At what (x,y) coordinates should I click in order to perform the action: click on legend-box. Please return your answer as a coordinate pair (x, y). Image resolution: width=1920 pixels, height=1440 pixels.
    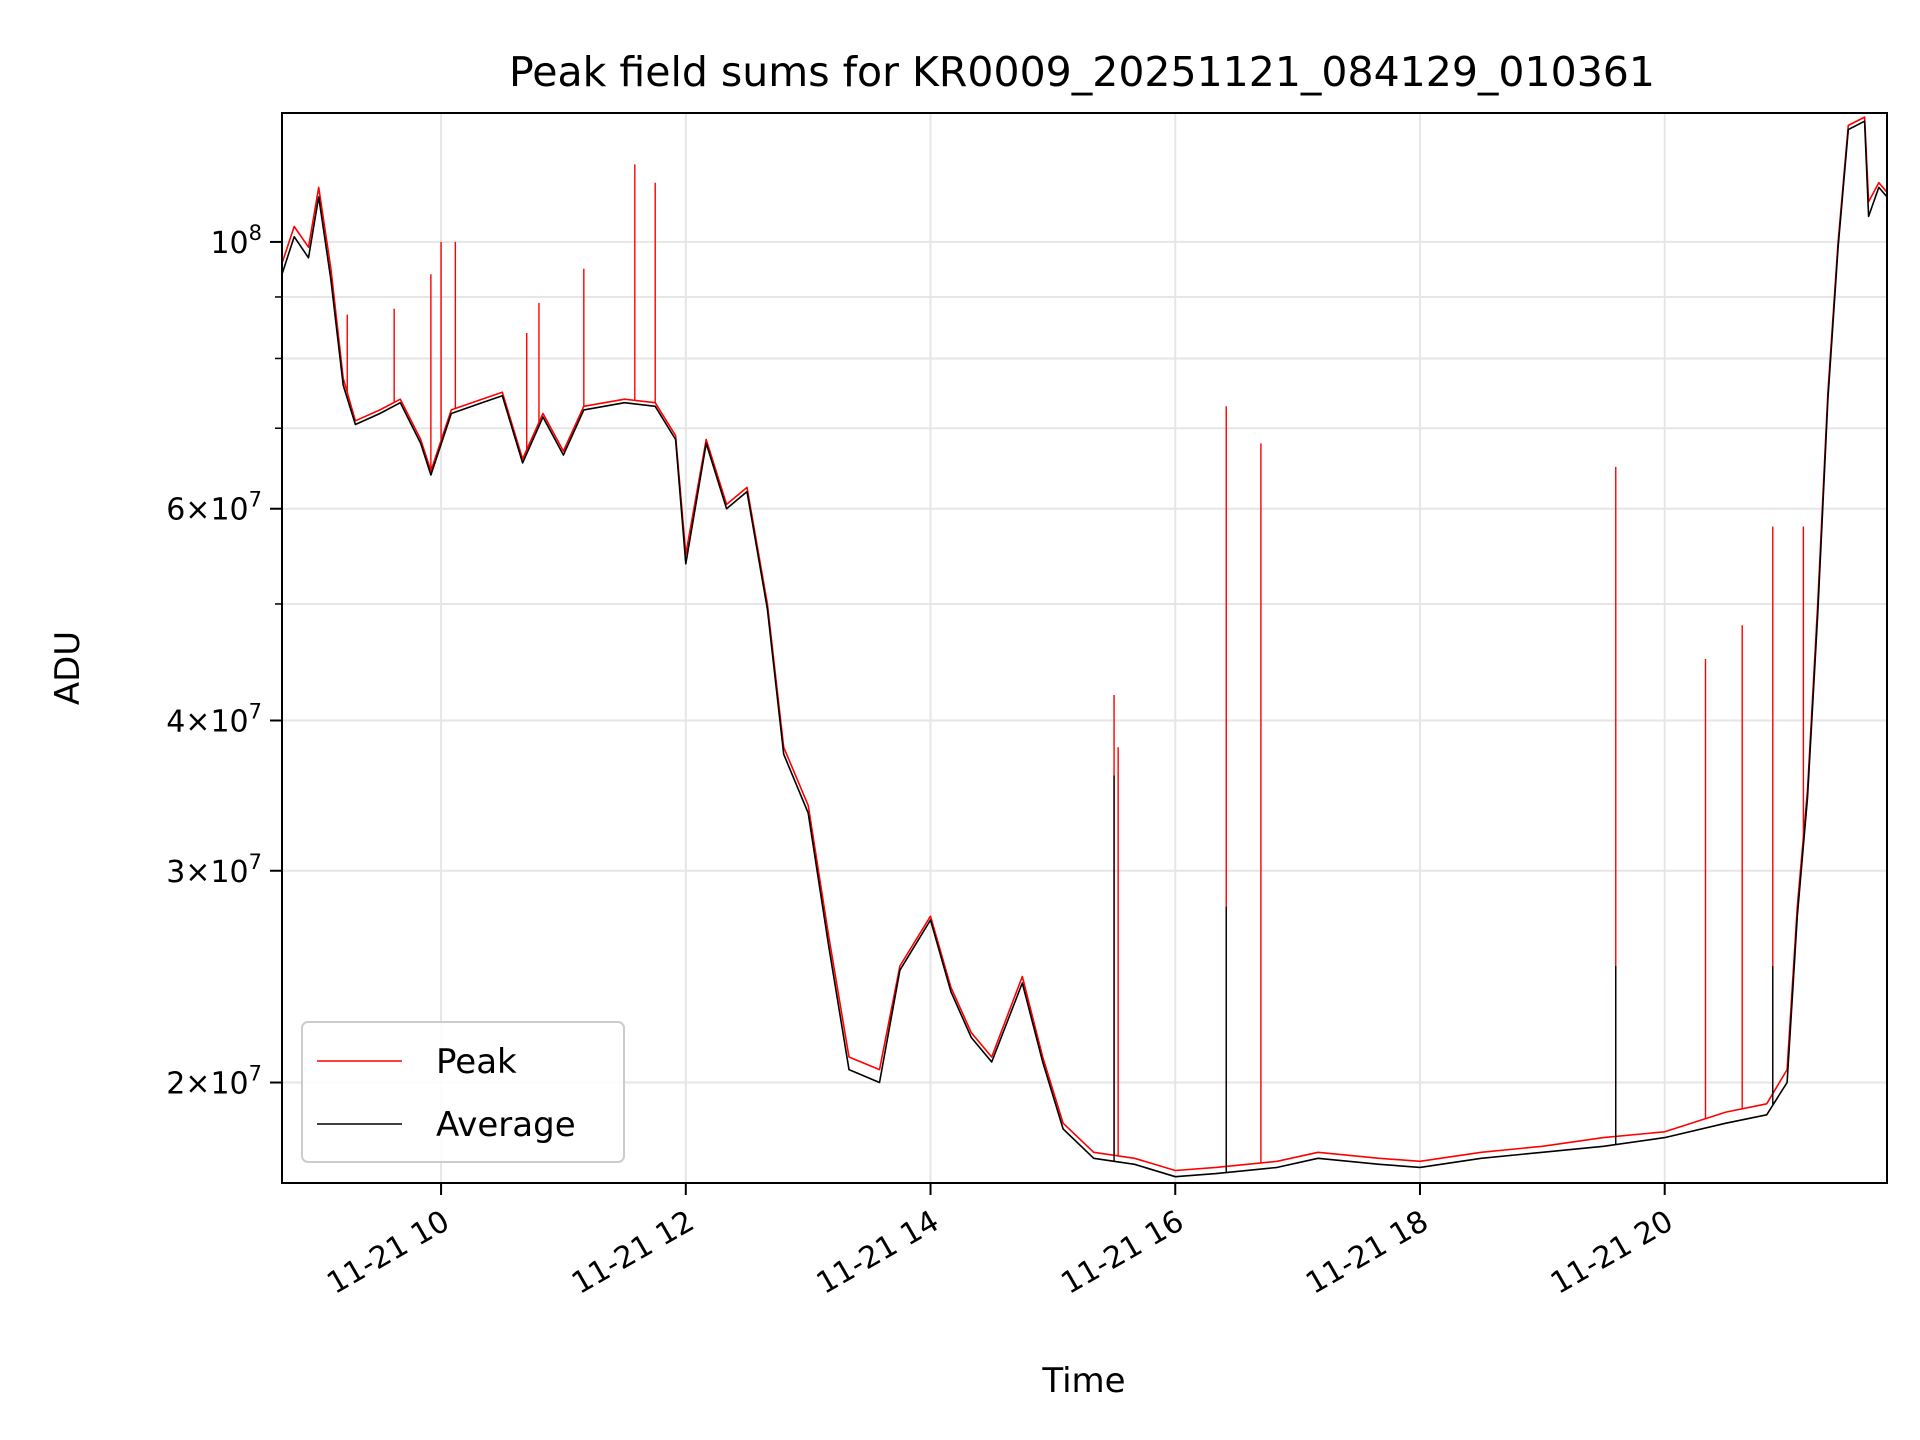
    Looking at the image, I should click on (463, 1092).